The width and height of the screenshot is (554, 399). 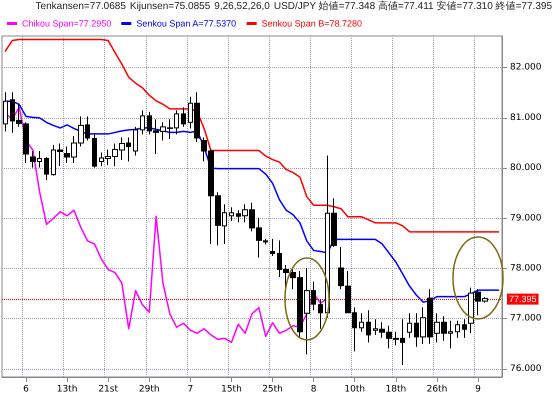 What do you see at coordinates (526, 168) in the screenshot?
I see `y-tick-label: 80.000` at bounding box center [526, 168].